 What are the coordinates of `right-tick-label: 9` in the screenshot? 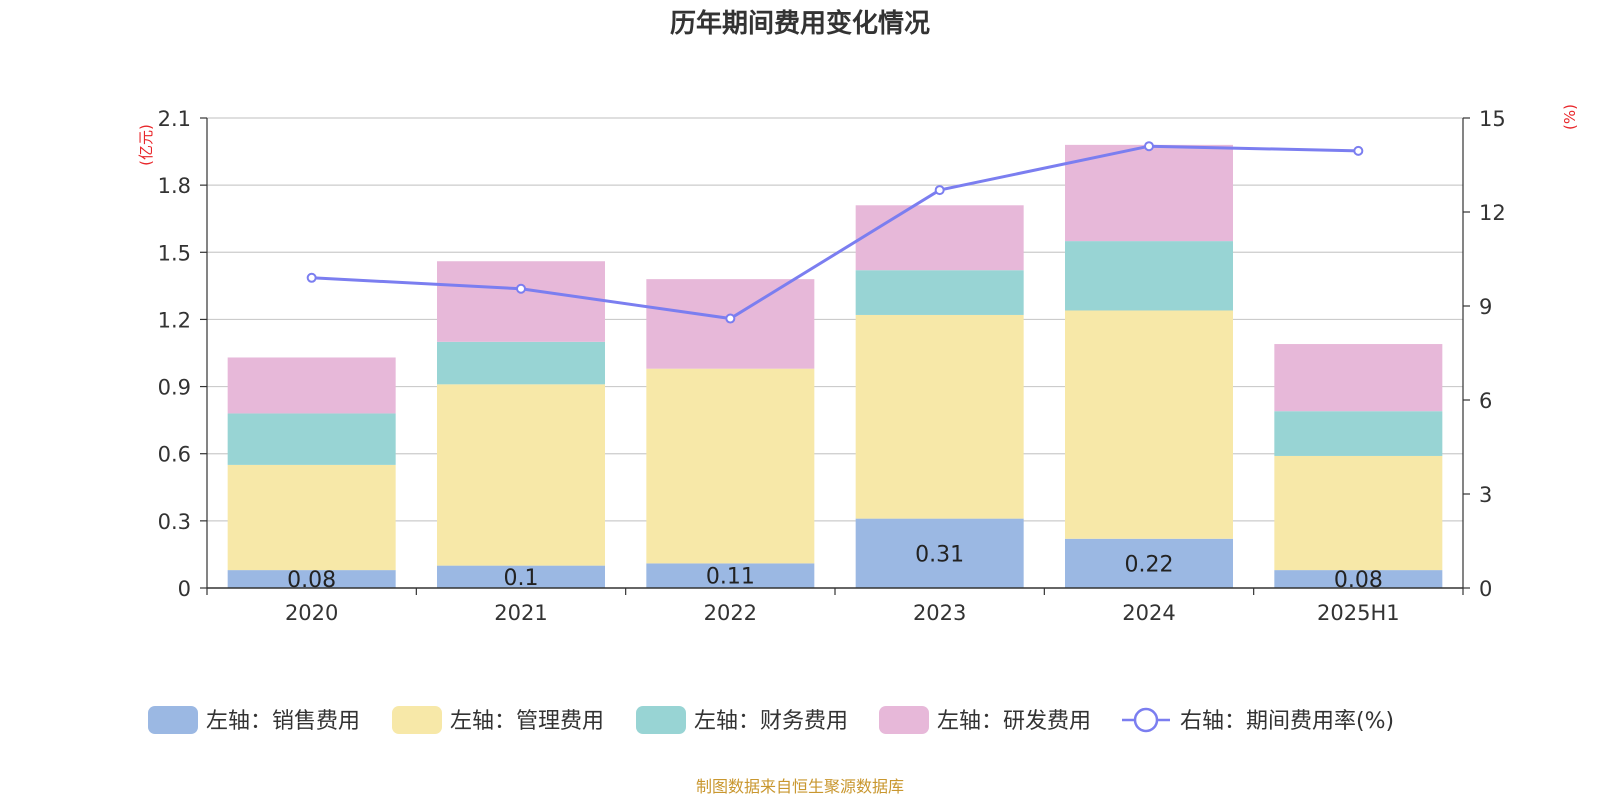 It's located at (1485, 307).